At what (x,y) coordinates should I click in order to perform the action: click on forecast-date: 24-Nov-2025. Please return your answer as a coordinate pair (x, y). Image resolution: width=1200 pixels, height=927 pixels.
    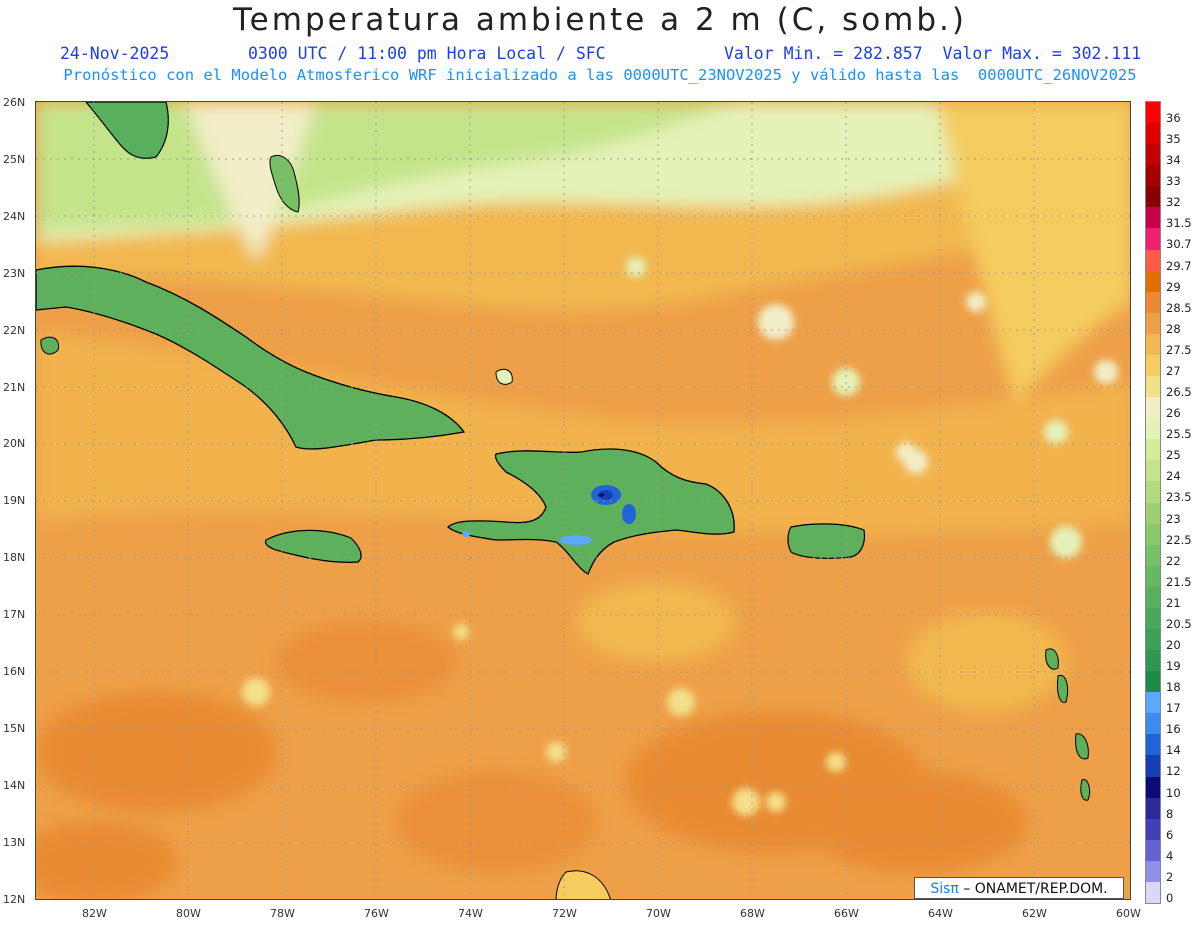
    Looking at the image, I should click on (115, 53).